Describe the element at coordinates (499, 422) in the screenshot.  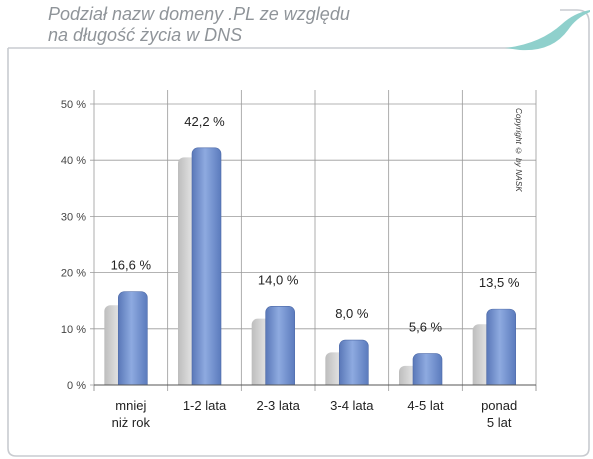
I see `x-category-label: 5 lat` at that location.